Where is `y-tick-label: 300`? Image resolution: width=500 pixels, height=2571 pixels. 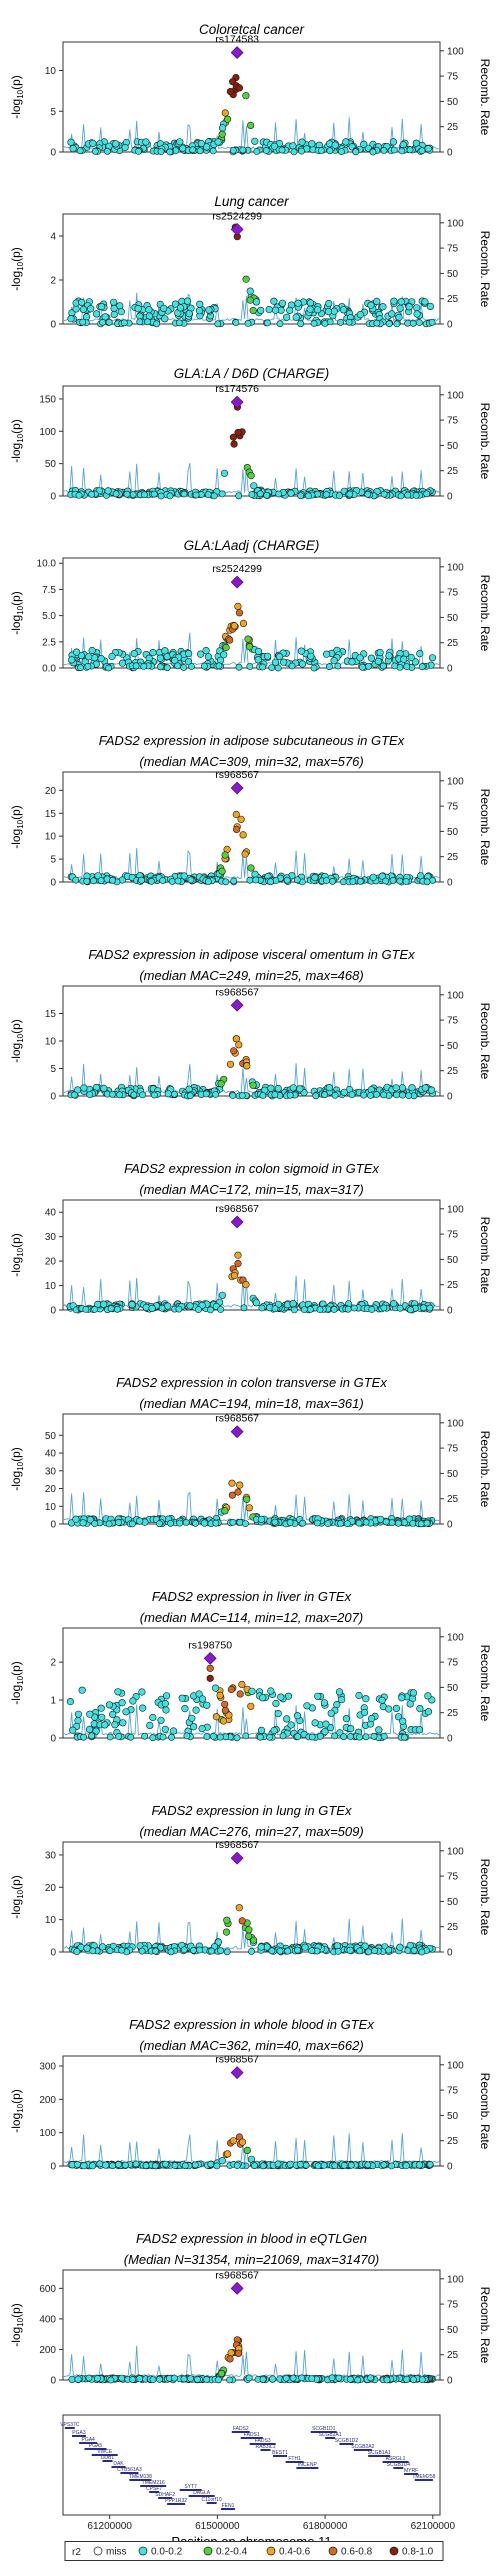
y-tick-label: 300 is located at coordinates (47, 2067).